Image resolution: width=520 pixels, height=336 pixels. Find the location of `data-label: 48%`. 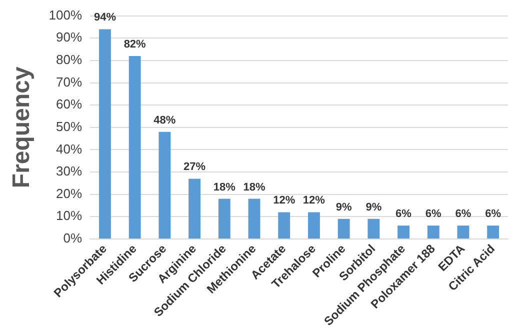

data-label: 48% is located at coordinates (165, 120).